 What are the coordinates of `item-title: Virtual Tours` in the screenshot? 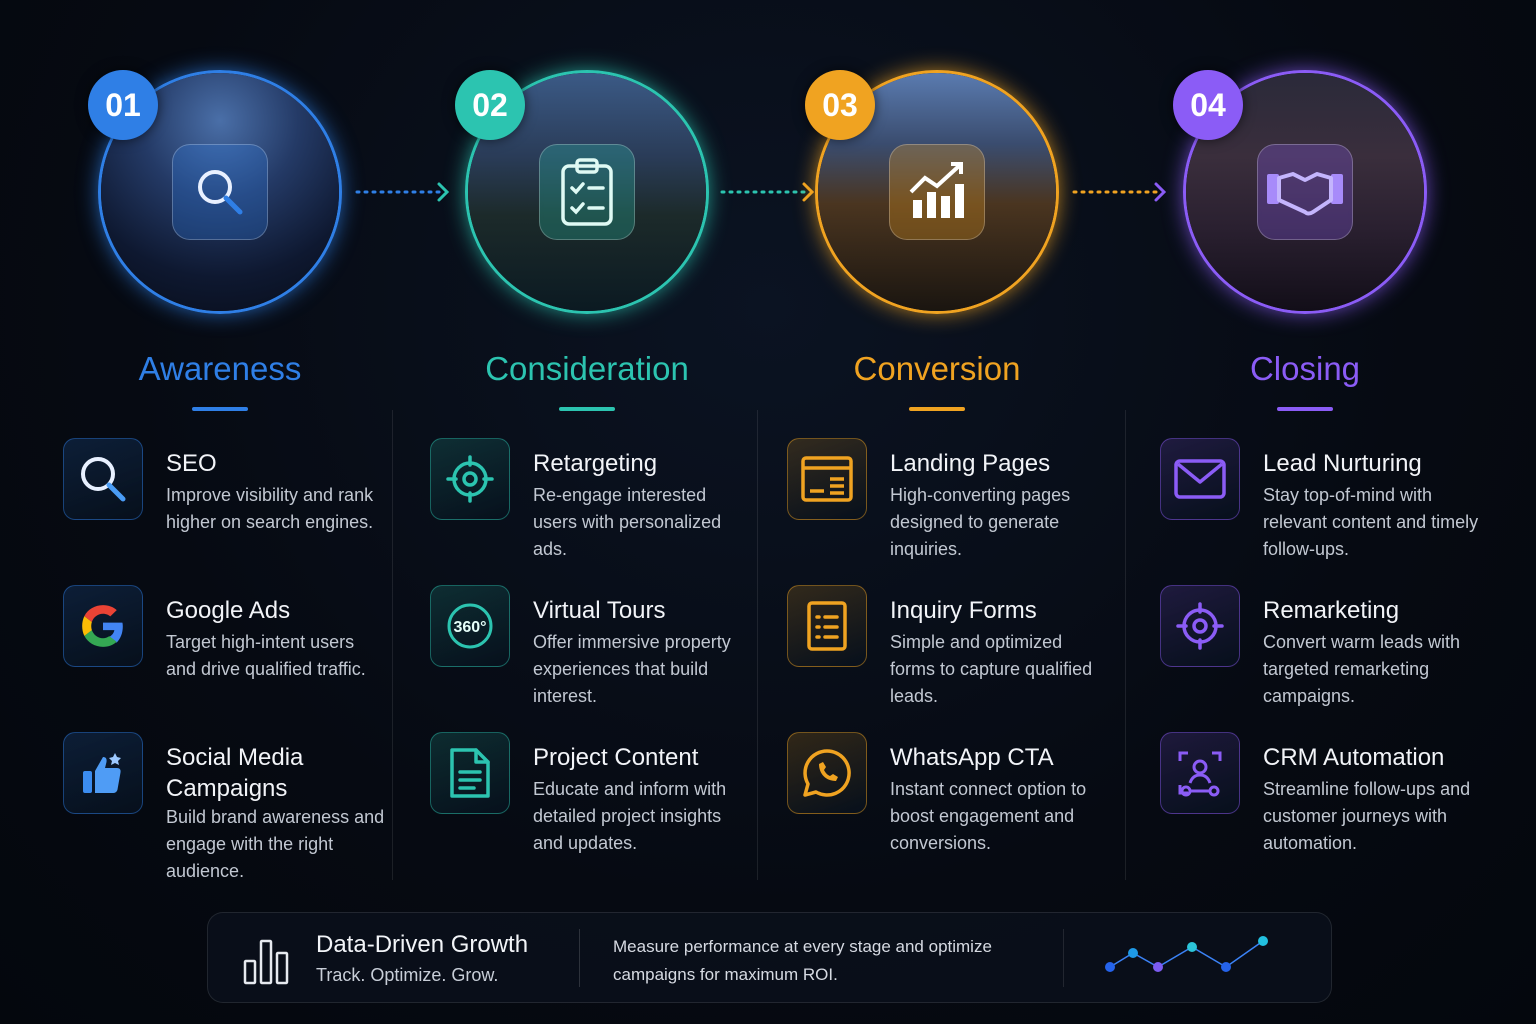 It's located at (599, 610).